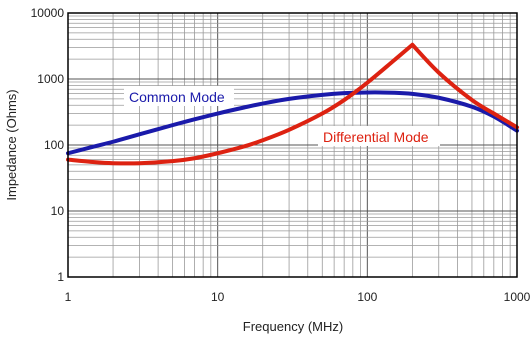 The height and width of the screenshot is (341, 530). What do you see at coordinates (50, 79) in the screenshot?
I see `y-tick-label: 1000` at bounding box center [50, 79].